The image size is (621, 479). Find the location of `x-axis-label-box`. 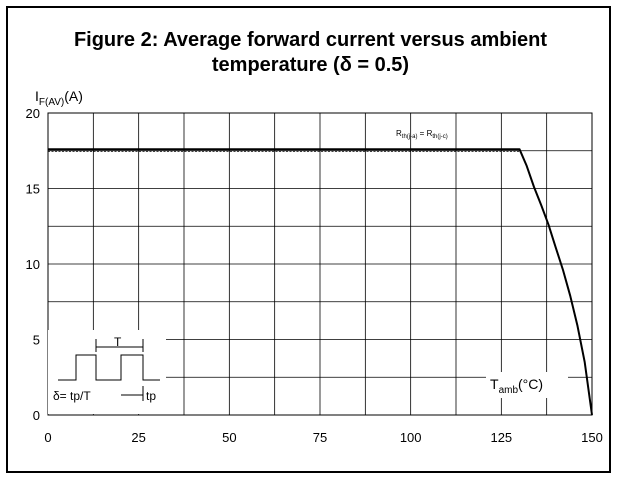

x-axis-label-box is located at coordinates (527, 385).